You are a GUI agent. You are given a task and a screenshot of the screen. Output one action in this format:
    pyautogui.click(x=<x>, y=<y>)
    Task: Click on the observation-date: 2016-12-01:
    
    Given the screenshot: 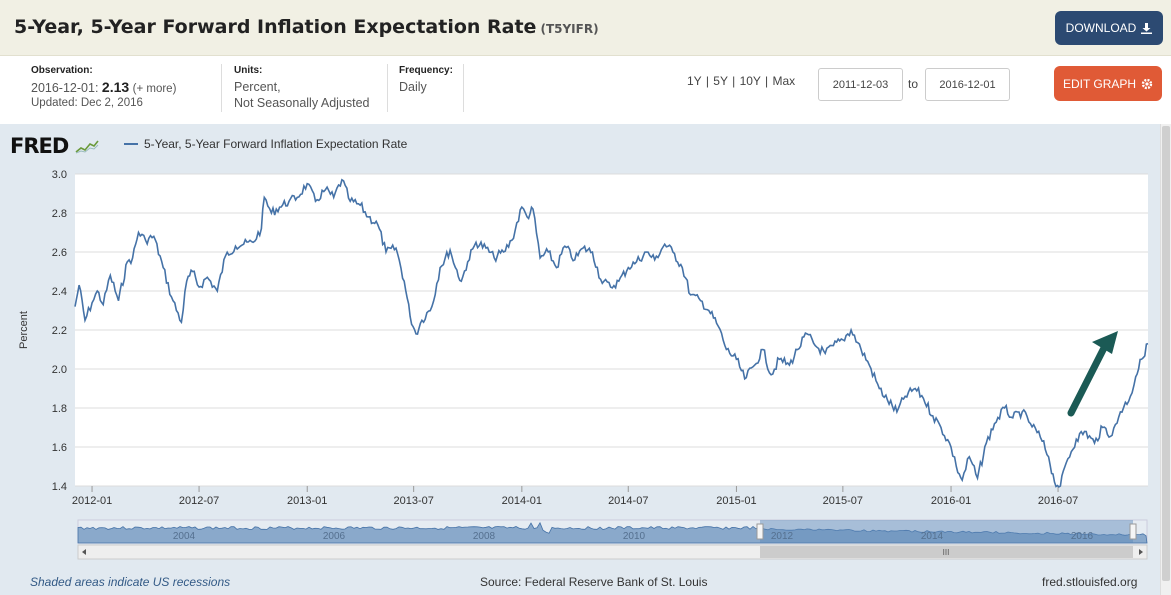 What is the action you would take?
    pyautogui.click(x=65, y=88)
    